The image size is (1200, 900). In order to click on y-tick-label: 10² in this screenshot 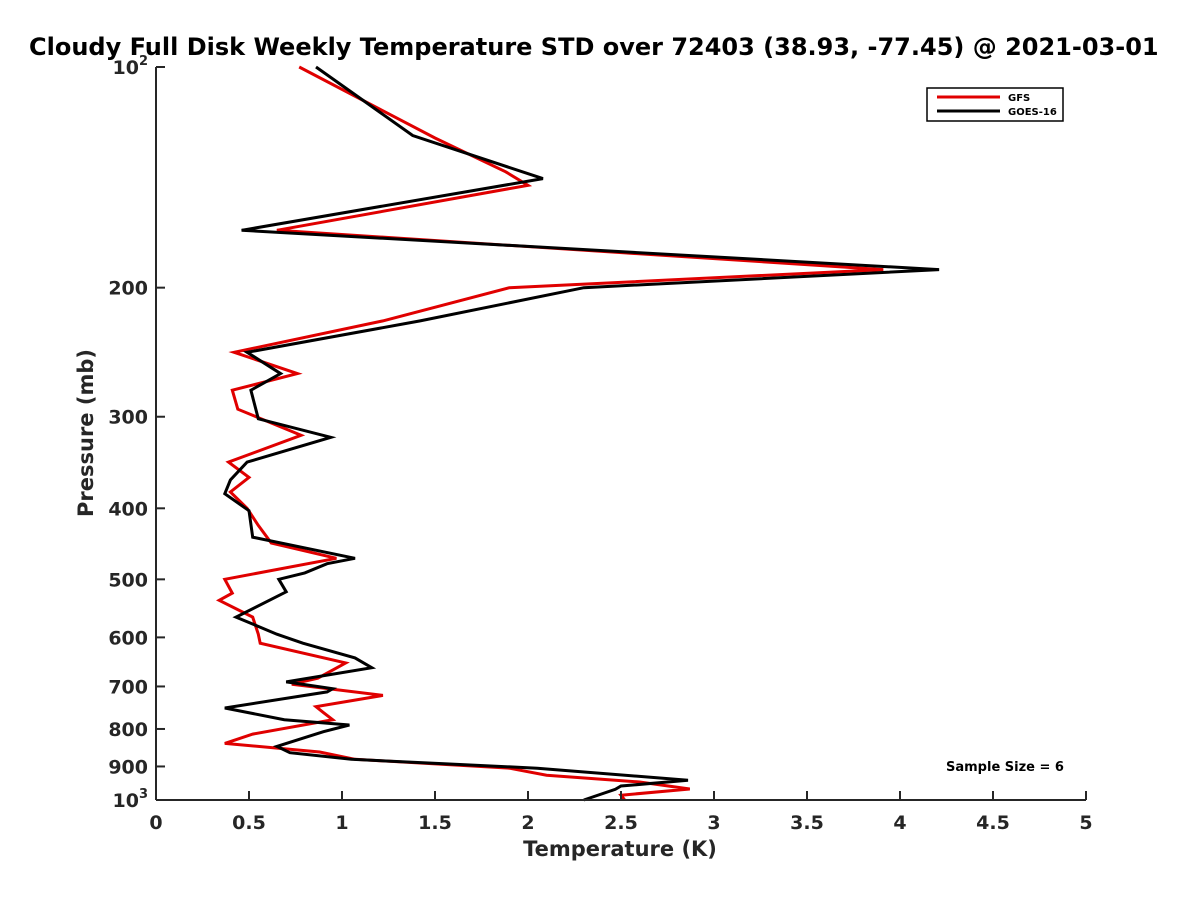, I will do `click(131, 66)`.